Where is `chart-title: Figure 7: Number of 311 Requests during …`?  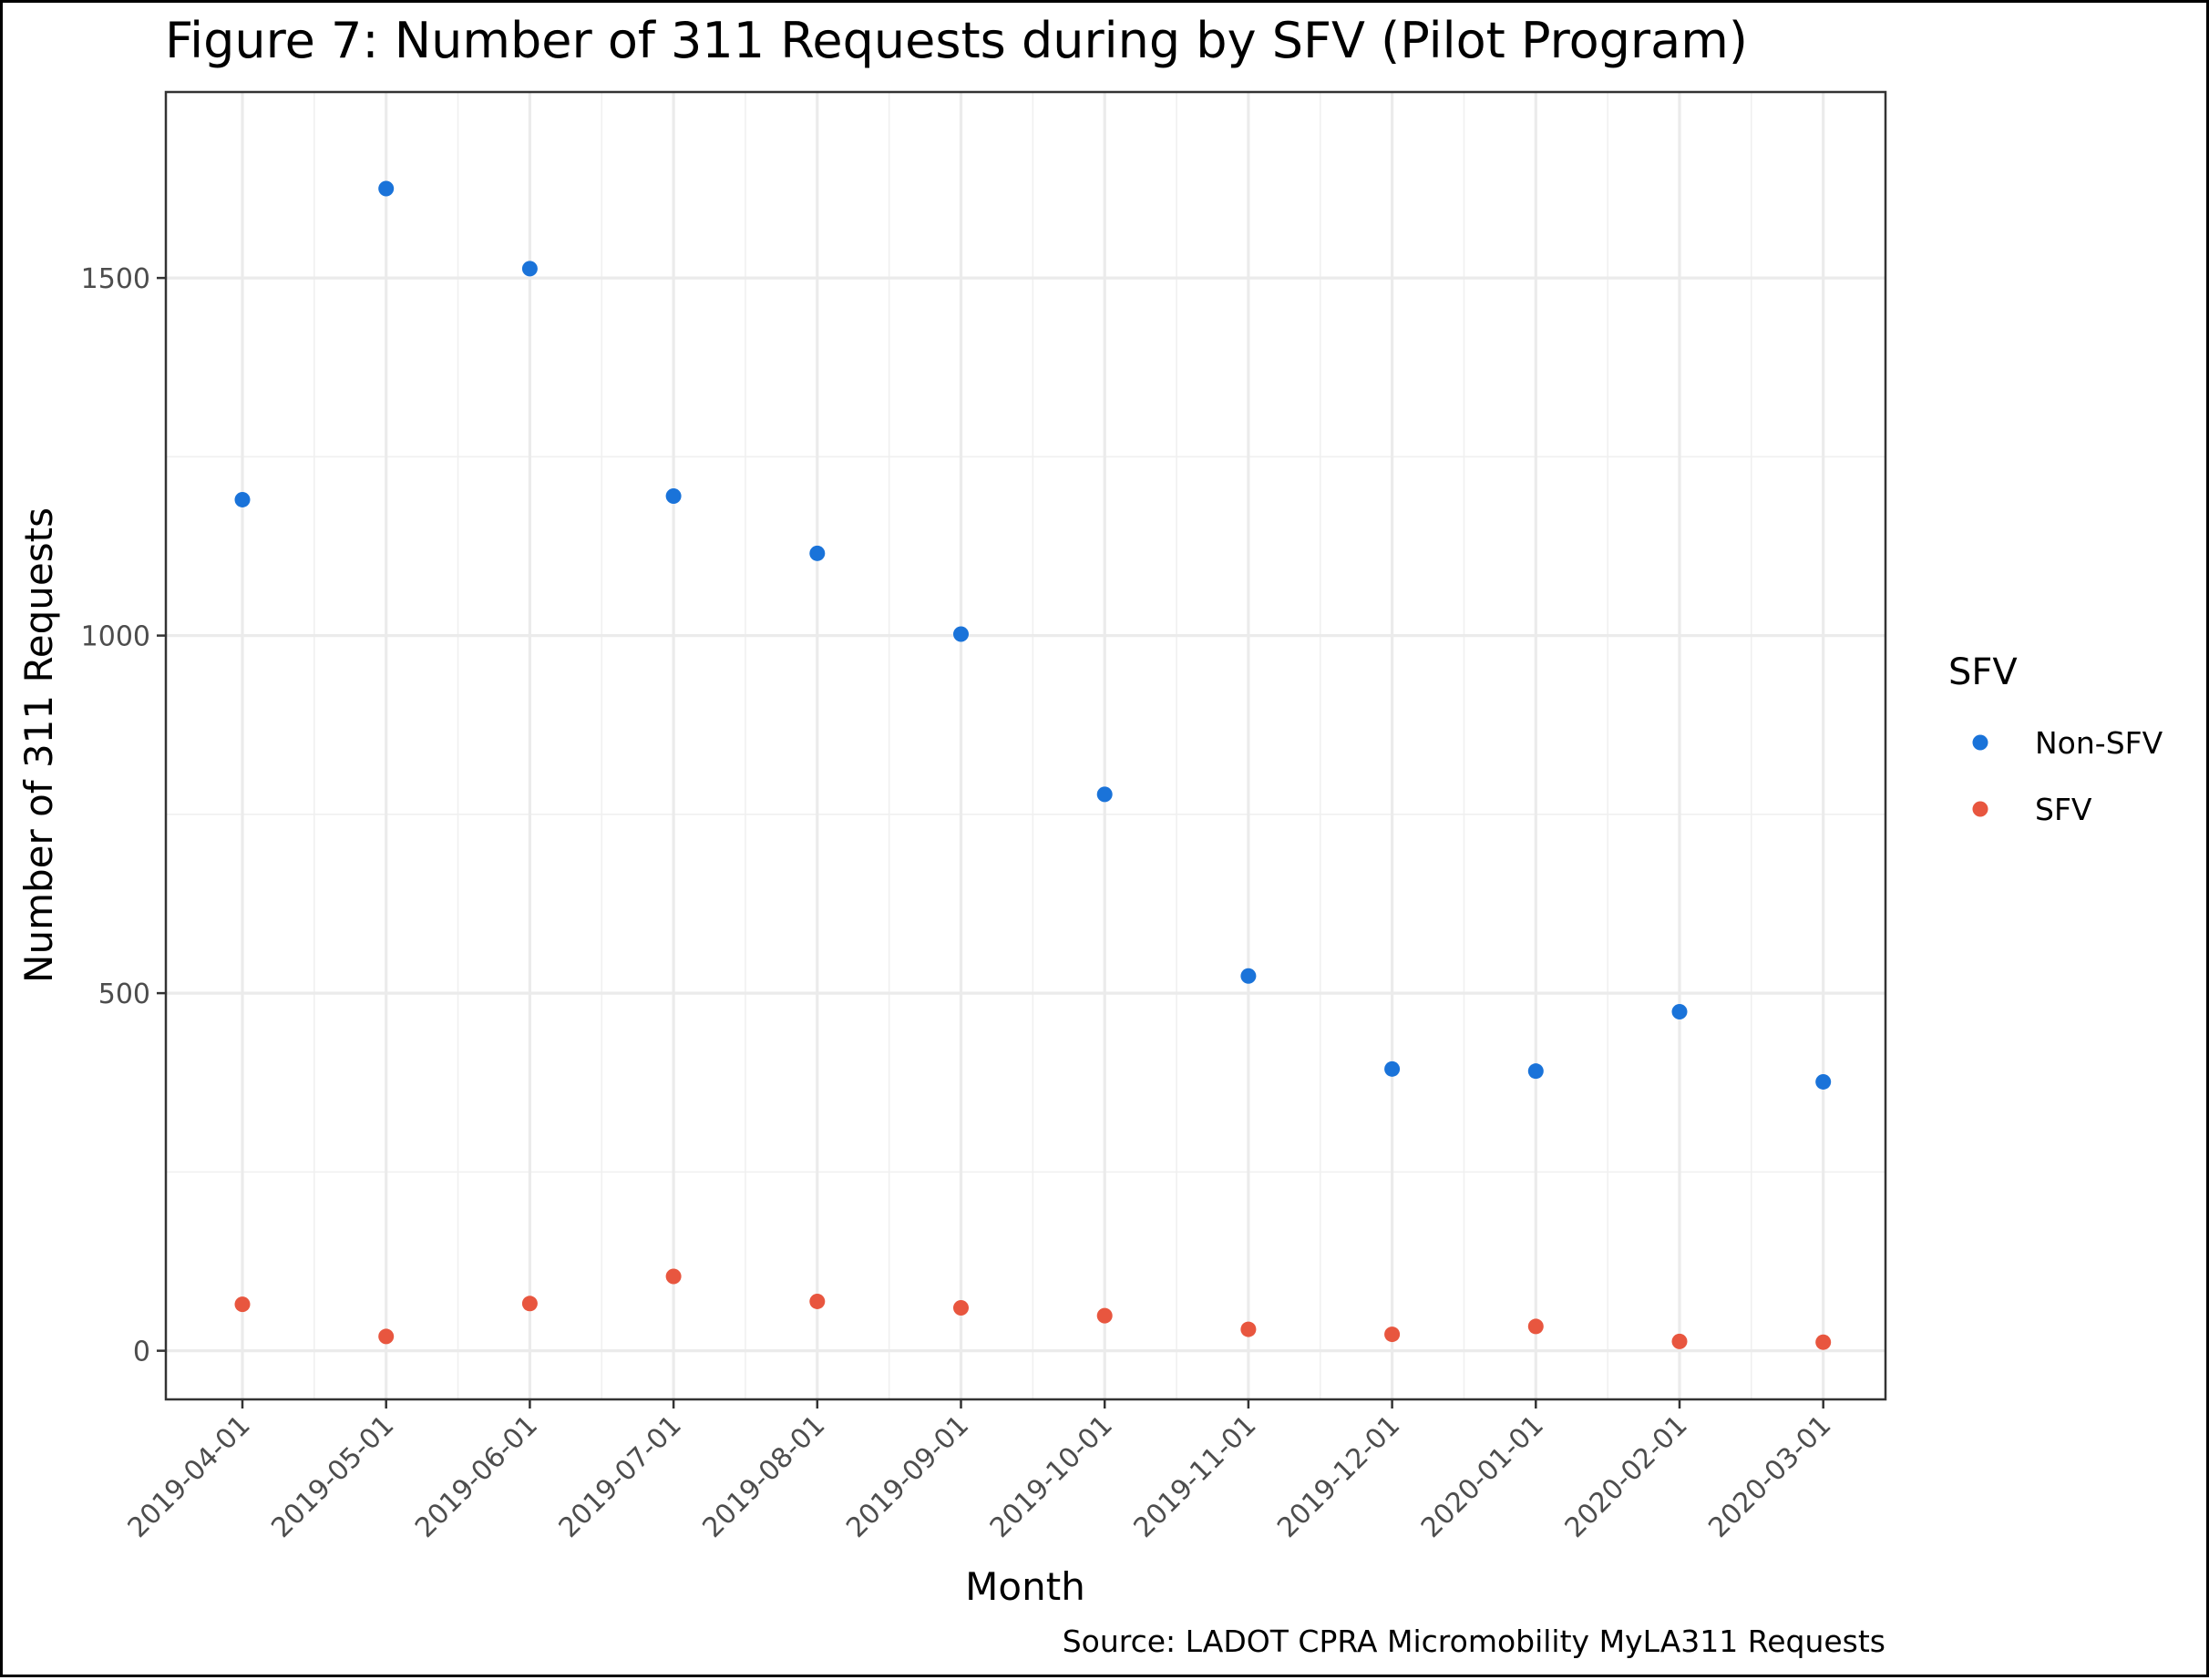
chart-title: Figure 7: Number of 311 Requests during … is located at coordinates (956, 40).